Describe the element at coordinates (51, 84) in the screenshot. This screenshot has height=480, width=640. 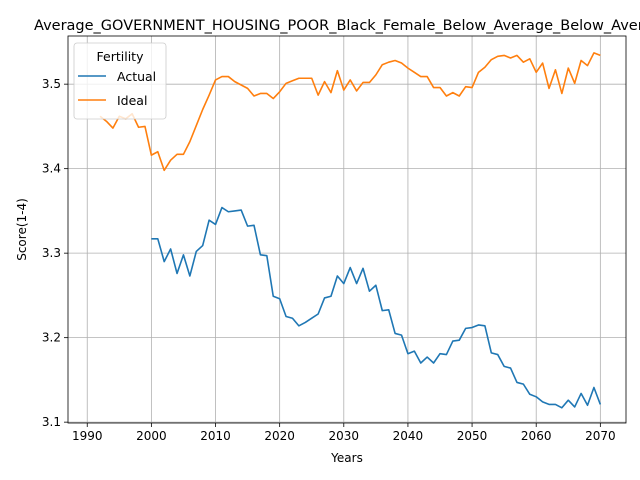
I see `y-tick-label: 3.5` at that location.